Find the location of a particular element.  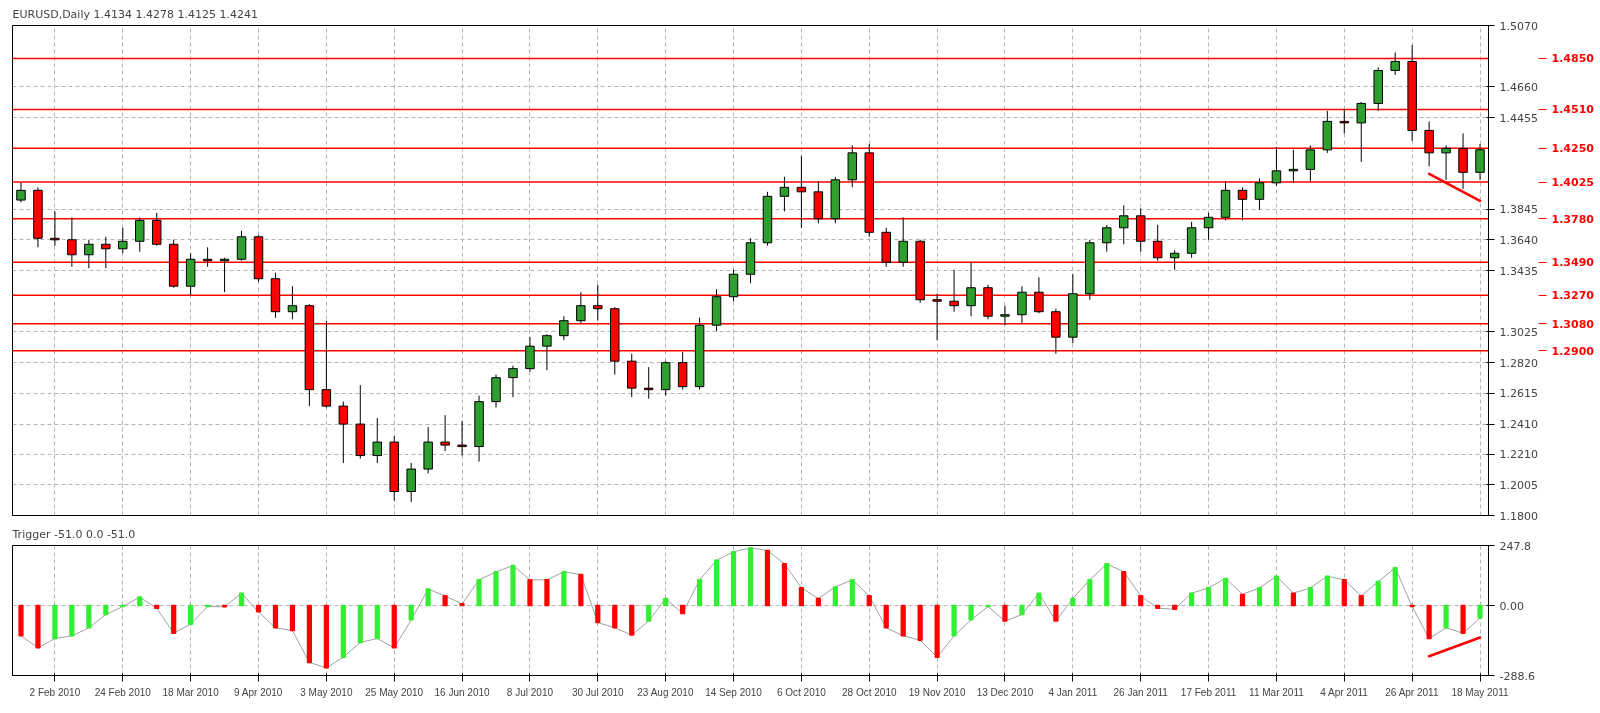

ref-line-label: 1.2900 is located at coordinates (1573, 351).